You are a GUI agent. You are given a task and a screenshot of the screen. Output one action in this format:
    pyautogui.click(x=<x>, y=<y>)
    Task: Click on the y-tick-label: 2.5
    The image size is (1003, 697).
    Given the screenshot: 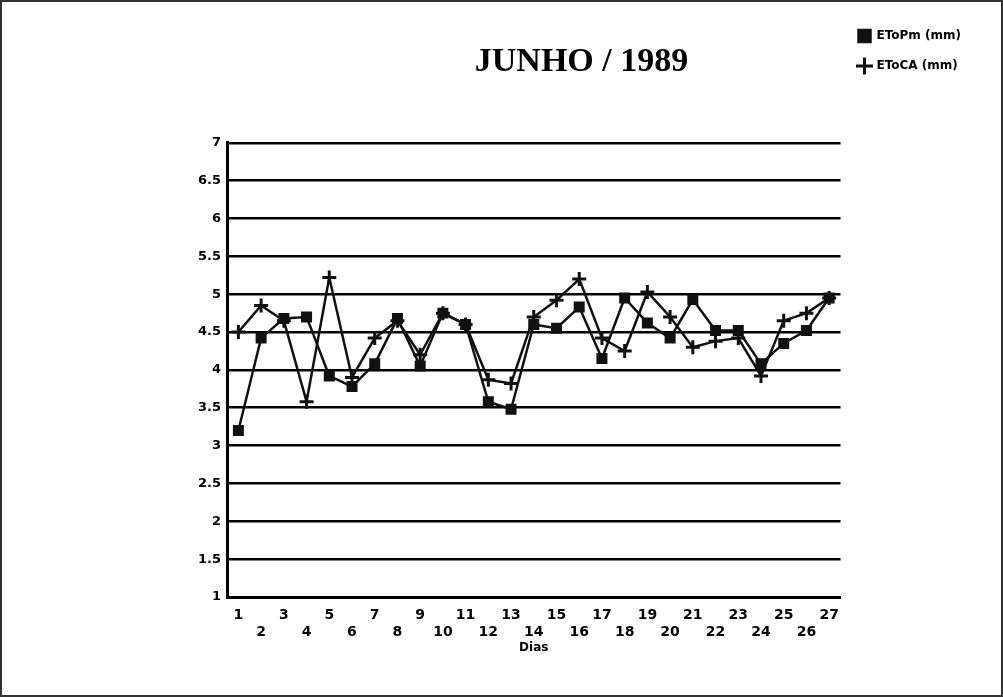 What is the action you would take?
    pyautogui.click(x=210, y=482)
    